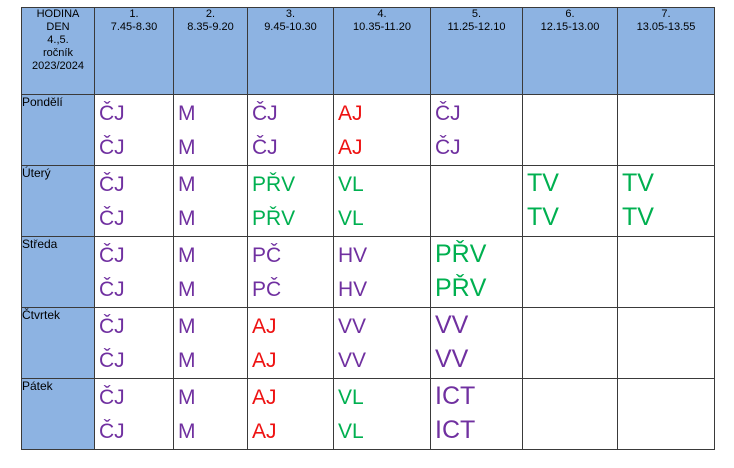  I want to click on period-time: 8.35-9.20, so click(210, 27).